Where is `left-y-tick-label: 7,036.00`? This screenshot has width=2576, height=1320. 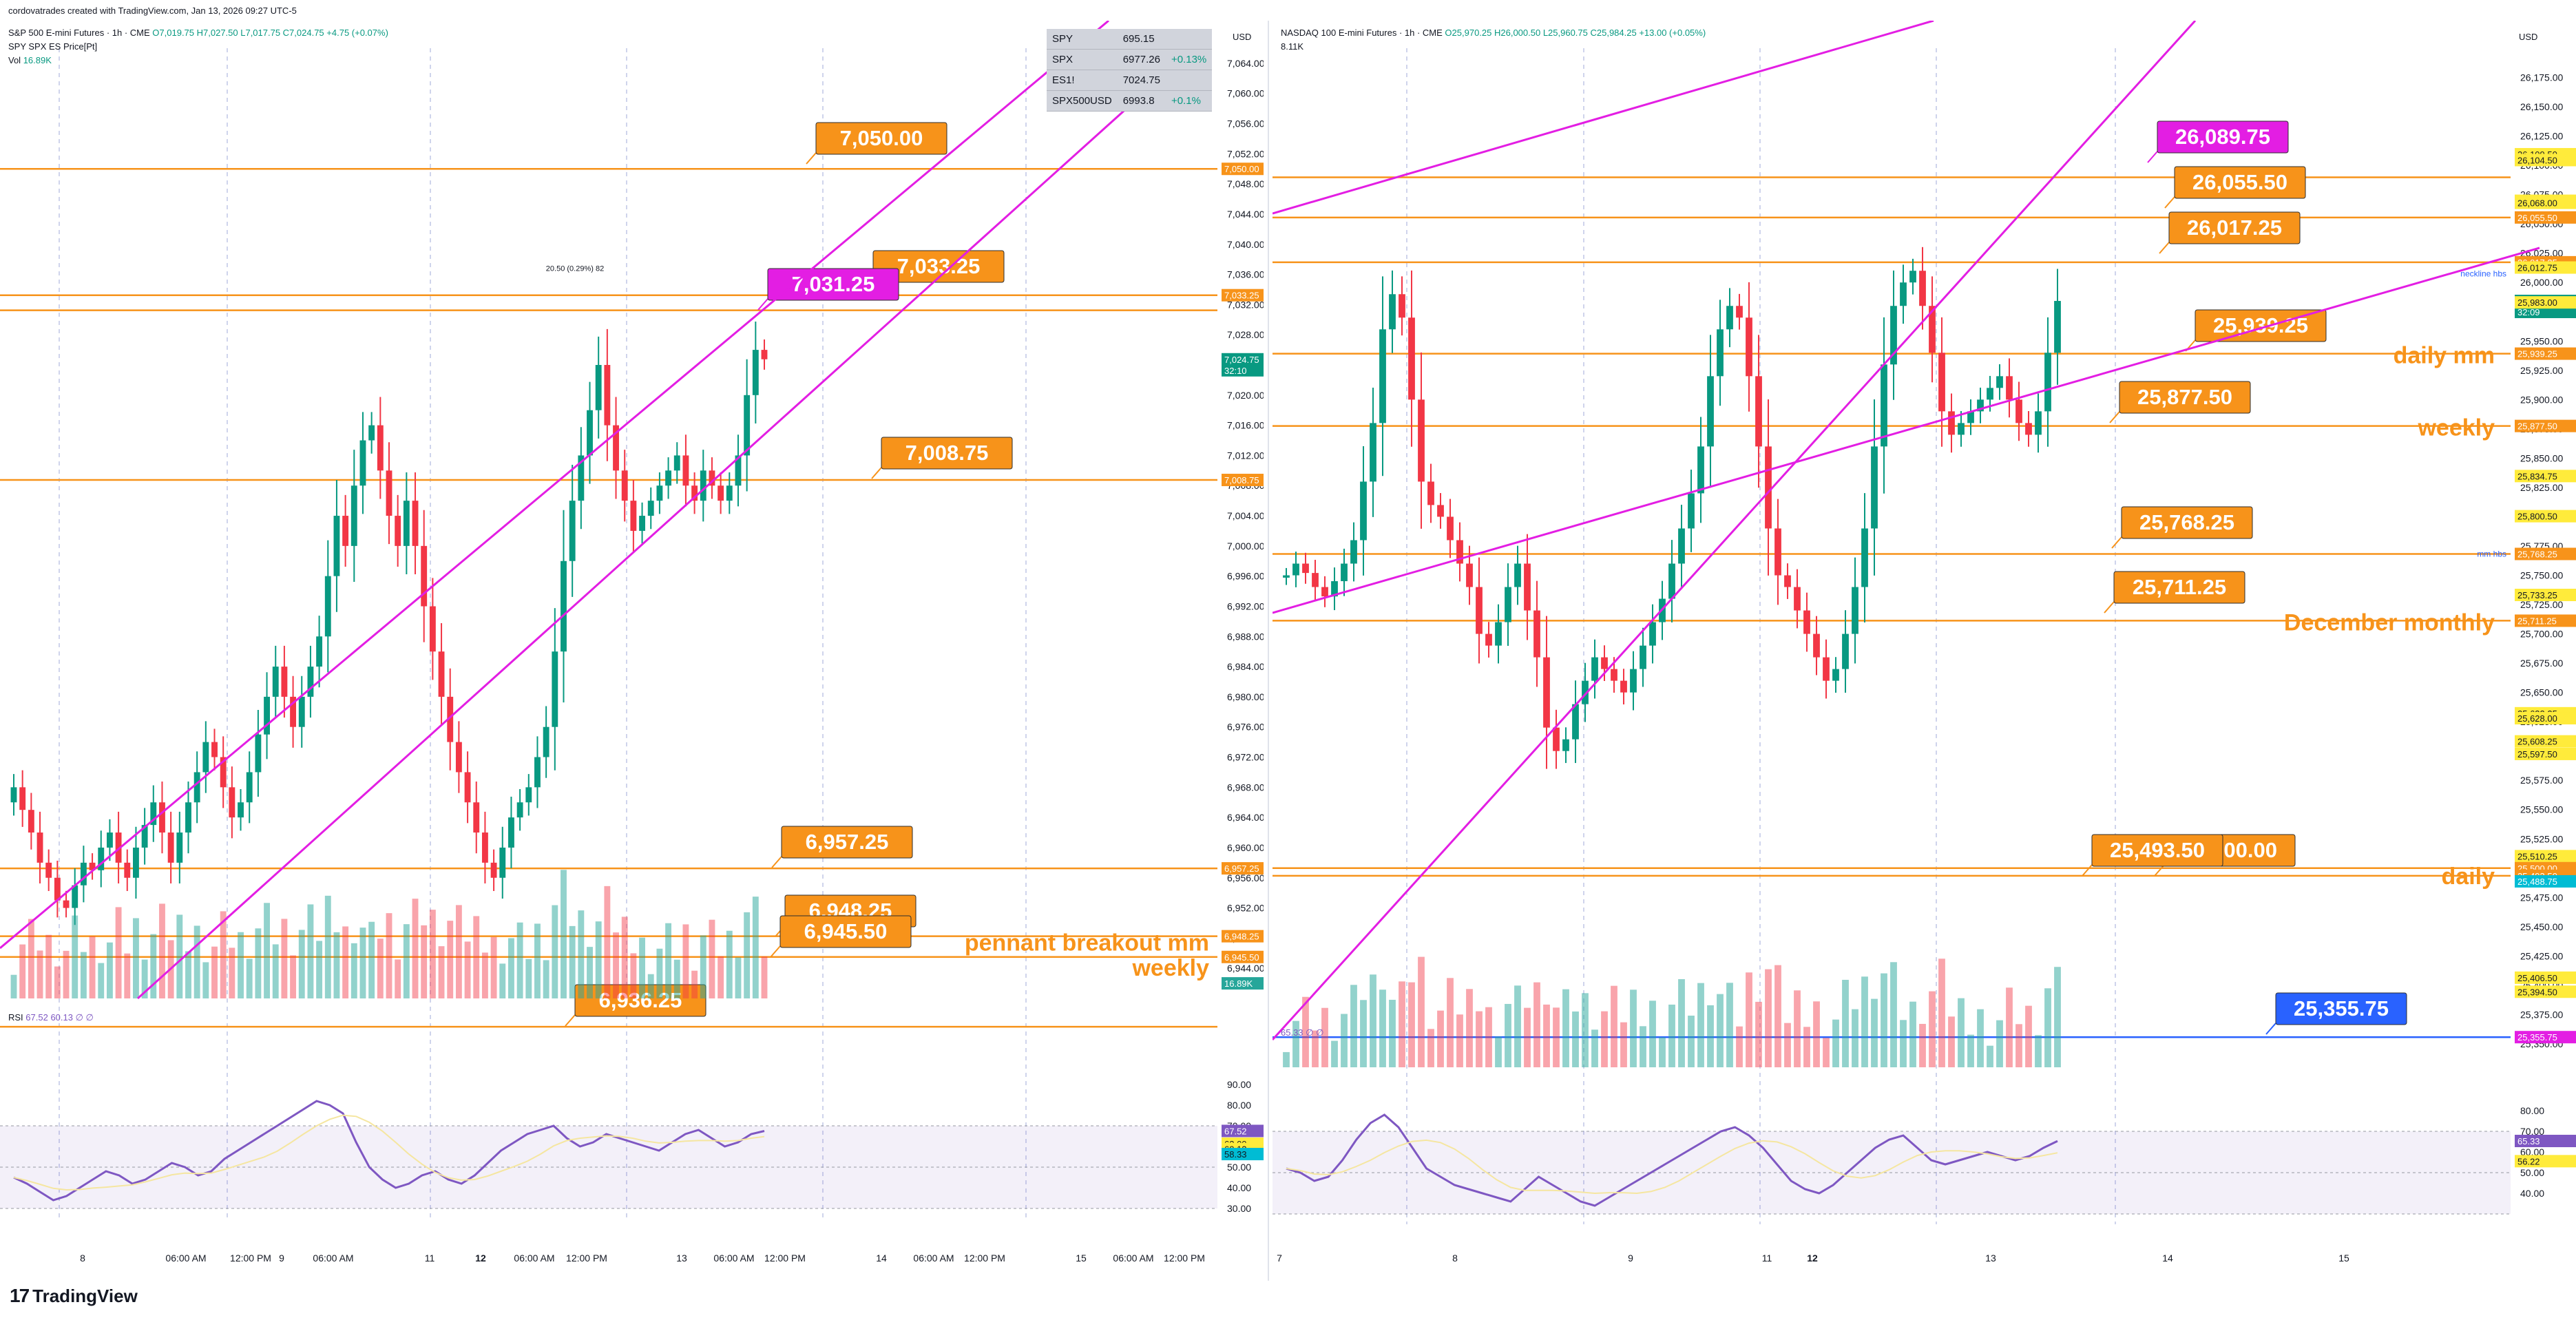 left-y-tick-label: 7,036.00 is located at coordinates (1245, 274).